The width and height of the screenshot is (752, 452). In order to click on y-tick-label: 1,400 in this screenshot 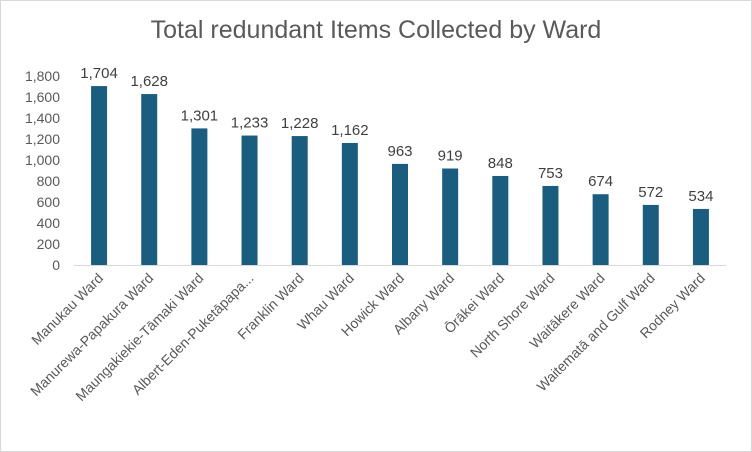, I will do `click(42, 118)`.